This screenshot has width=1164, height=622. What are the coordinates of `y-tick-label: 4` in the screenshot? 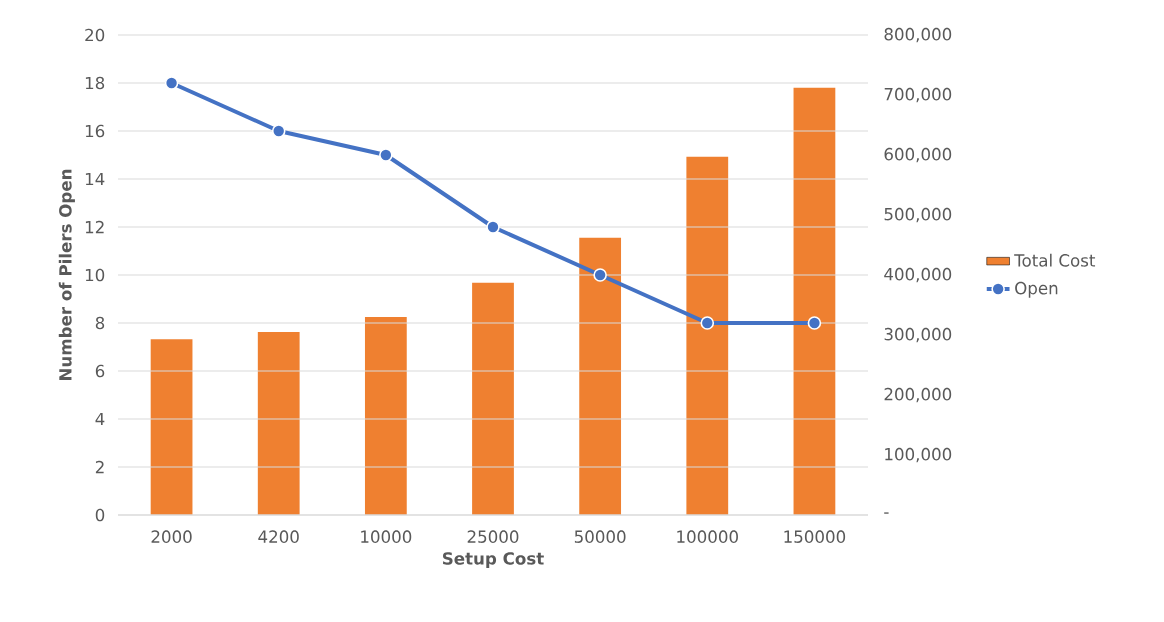 It's located at (100, 419).